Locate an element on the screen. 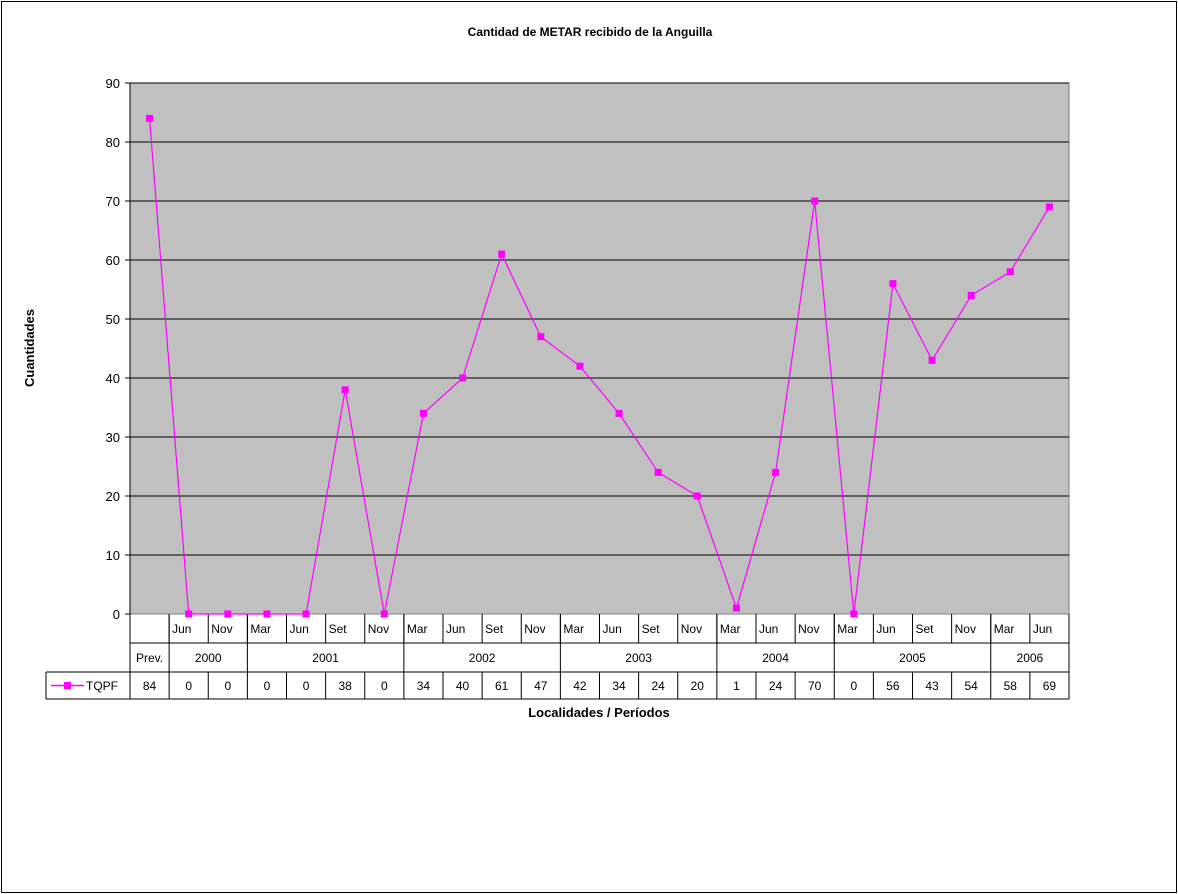  y-tick-label: 30 is located at coordinates (113, 437).